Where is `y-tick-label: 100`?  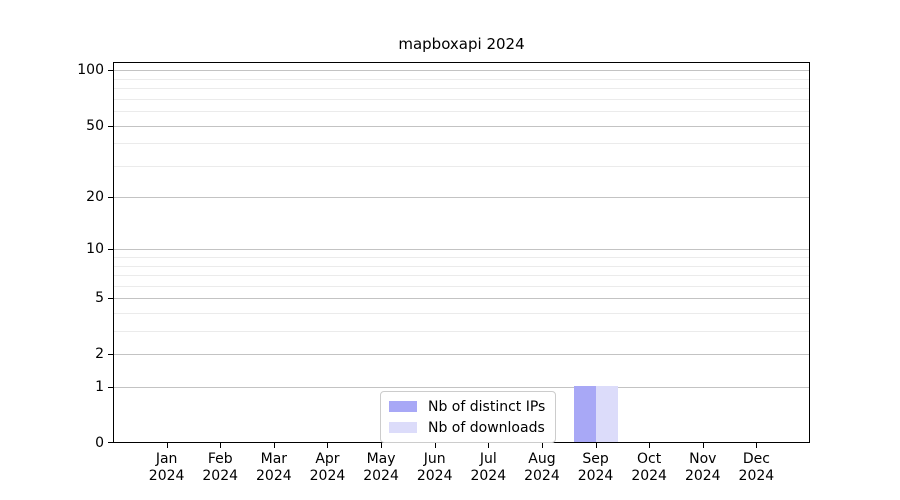 y-tick-label: 100 is located at coordinates (90, 70).